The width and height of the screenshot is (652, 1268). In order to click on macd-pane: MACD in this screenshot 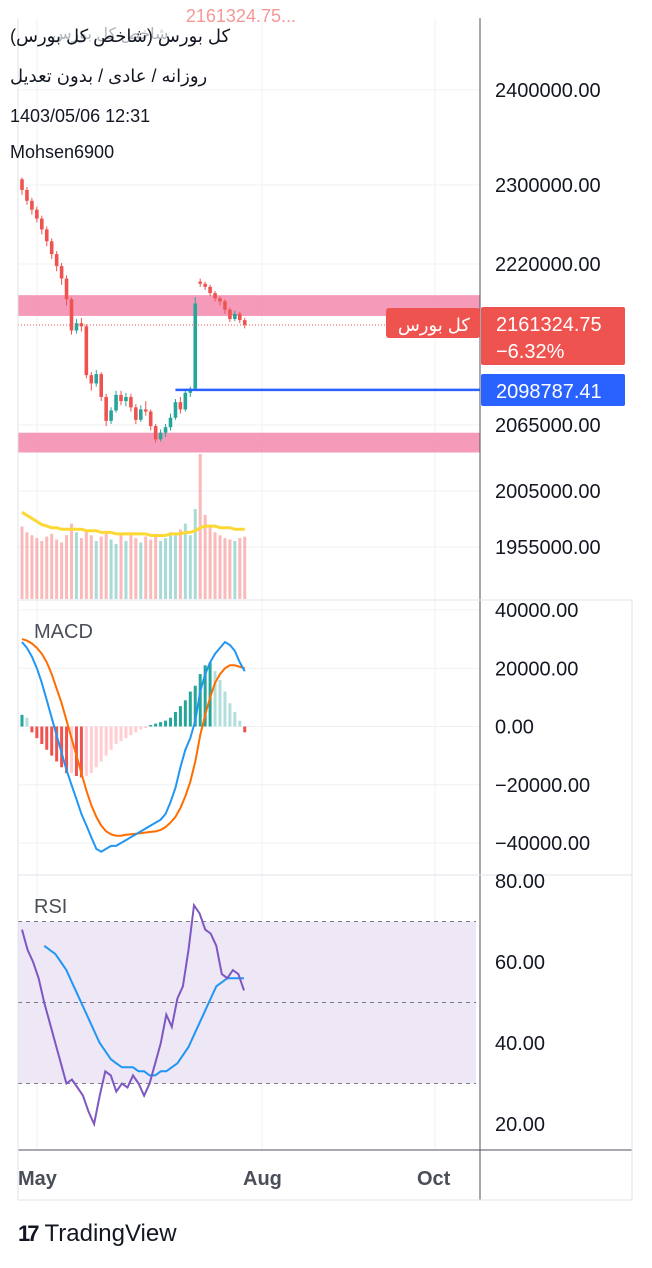, I will do `click(133, 737)`.